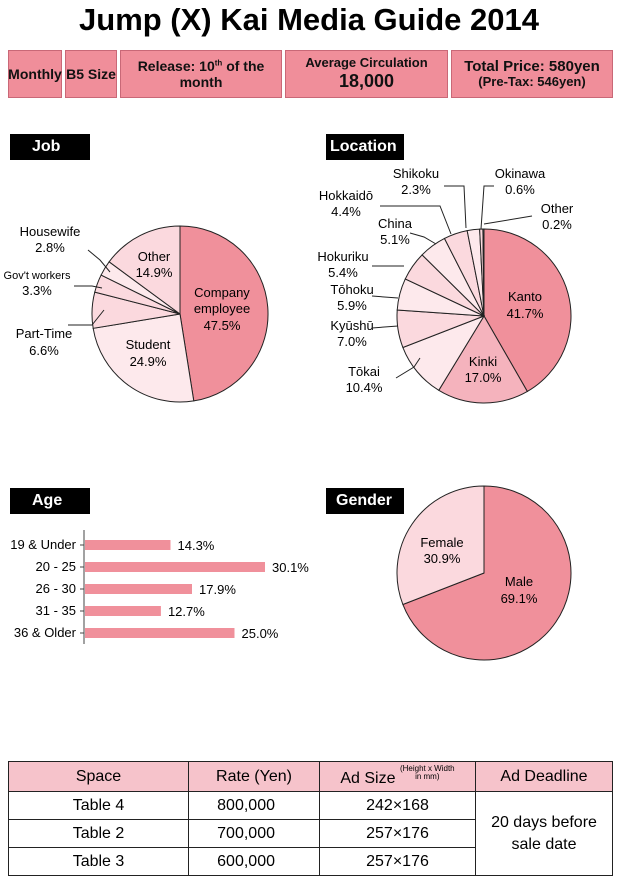 The width and height of the screenshot is (618, 878). I want to click on size-cell: B5 Size, so click(91, 74).